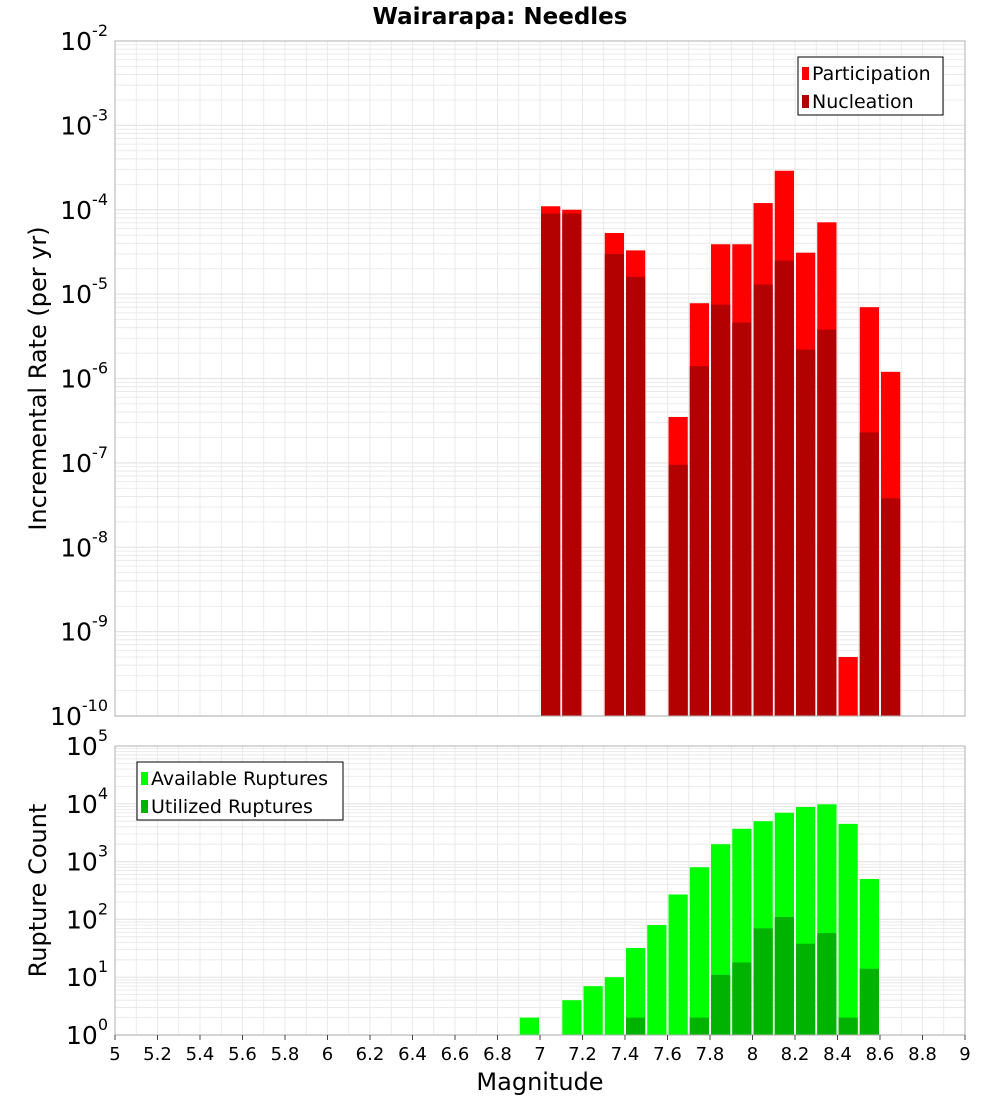  What do you see at coordinates (752, 1054) in the screenshot?
I see `bottom-xtick-label: 8` at bounding box center [752, 1054].